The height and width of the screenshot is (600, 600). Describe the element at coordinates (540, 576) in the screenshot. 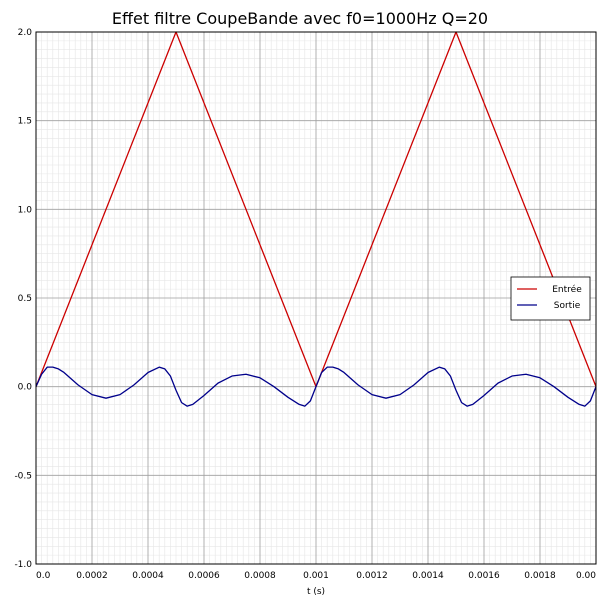

I see `x-tick-label: 0.0018` at that location.